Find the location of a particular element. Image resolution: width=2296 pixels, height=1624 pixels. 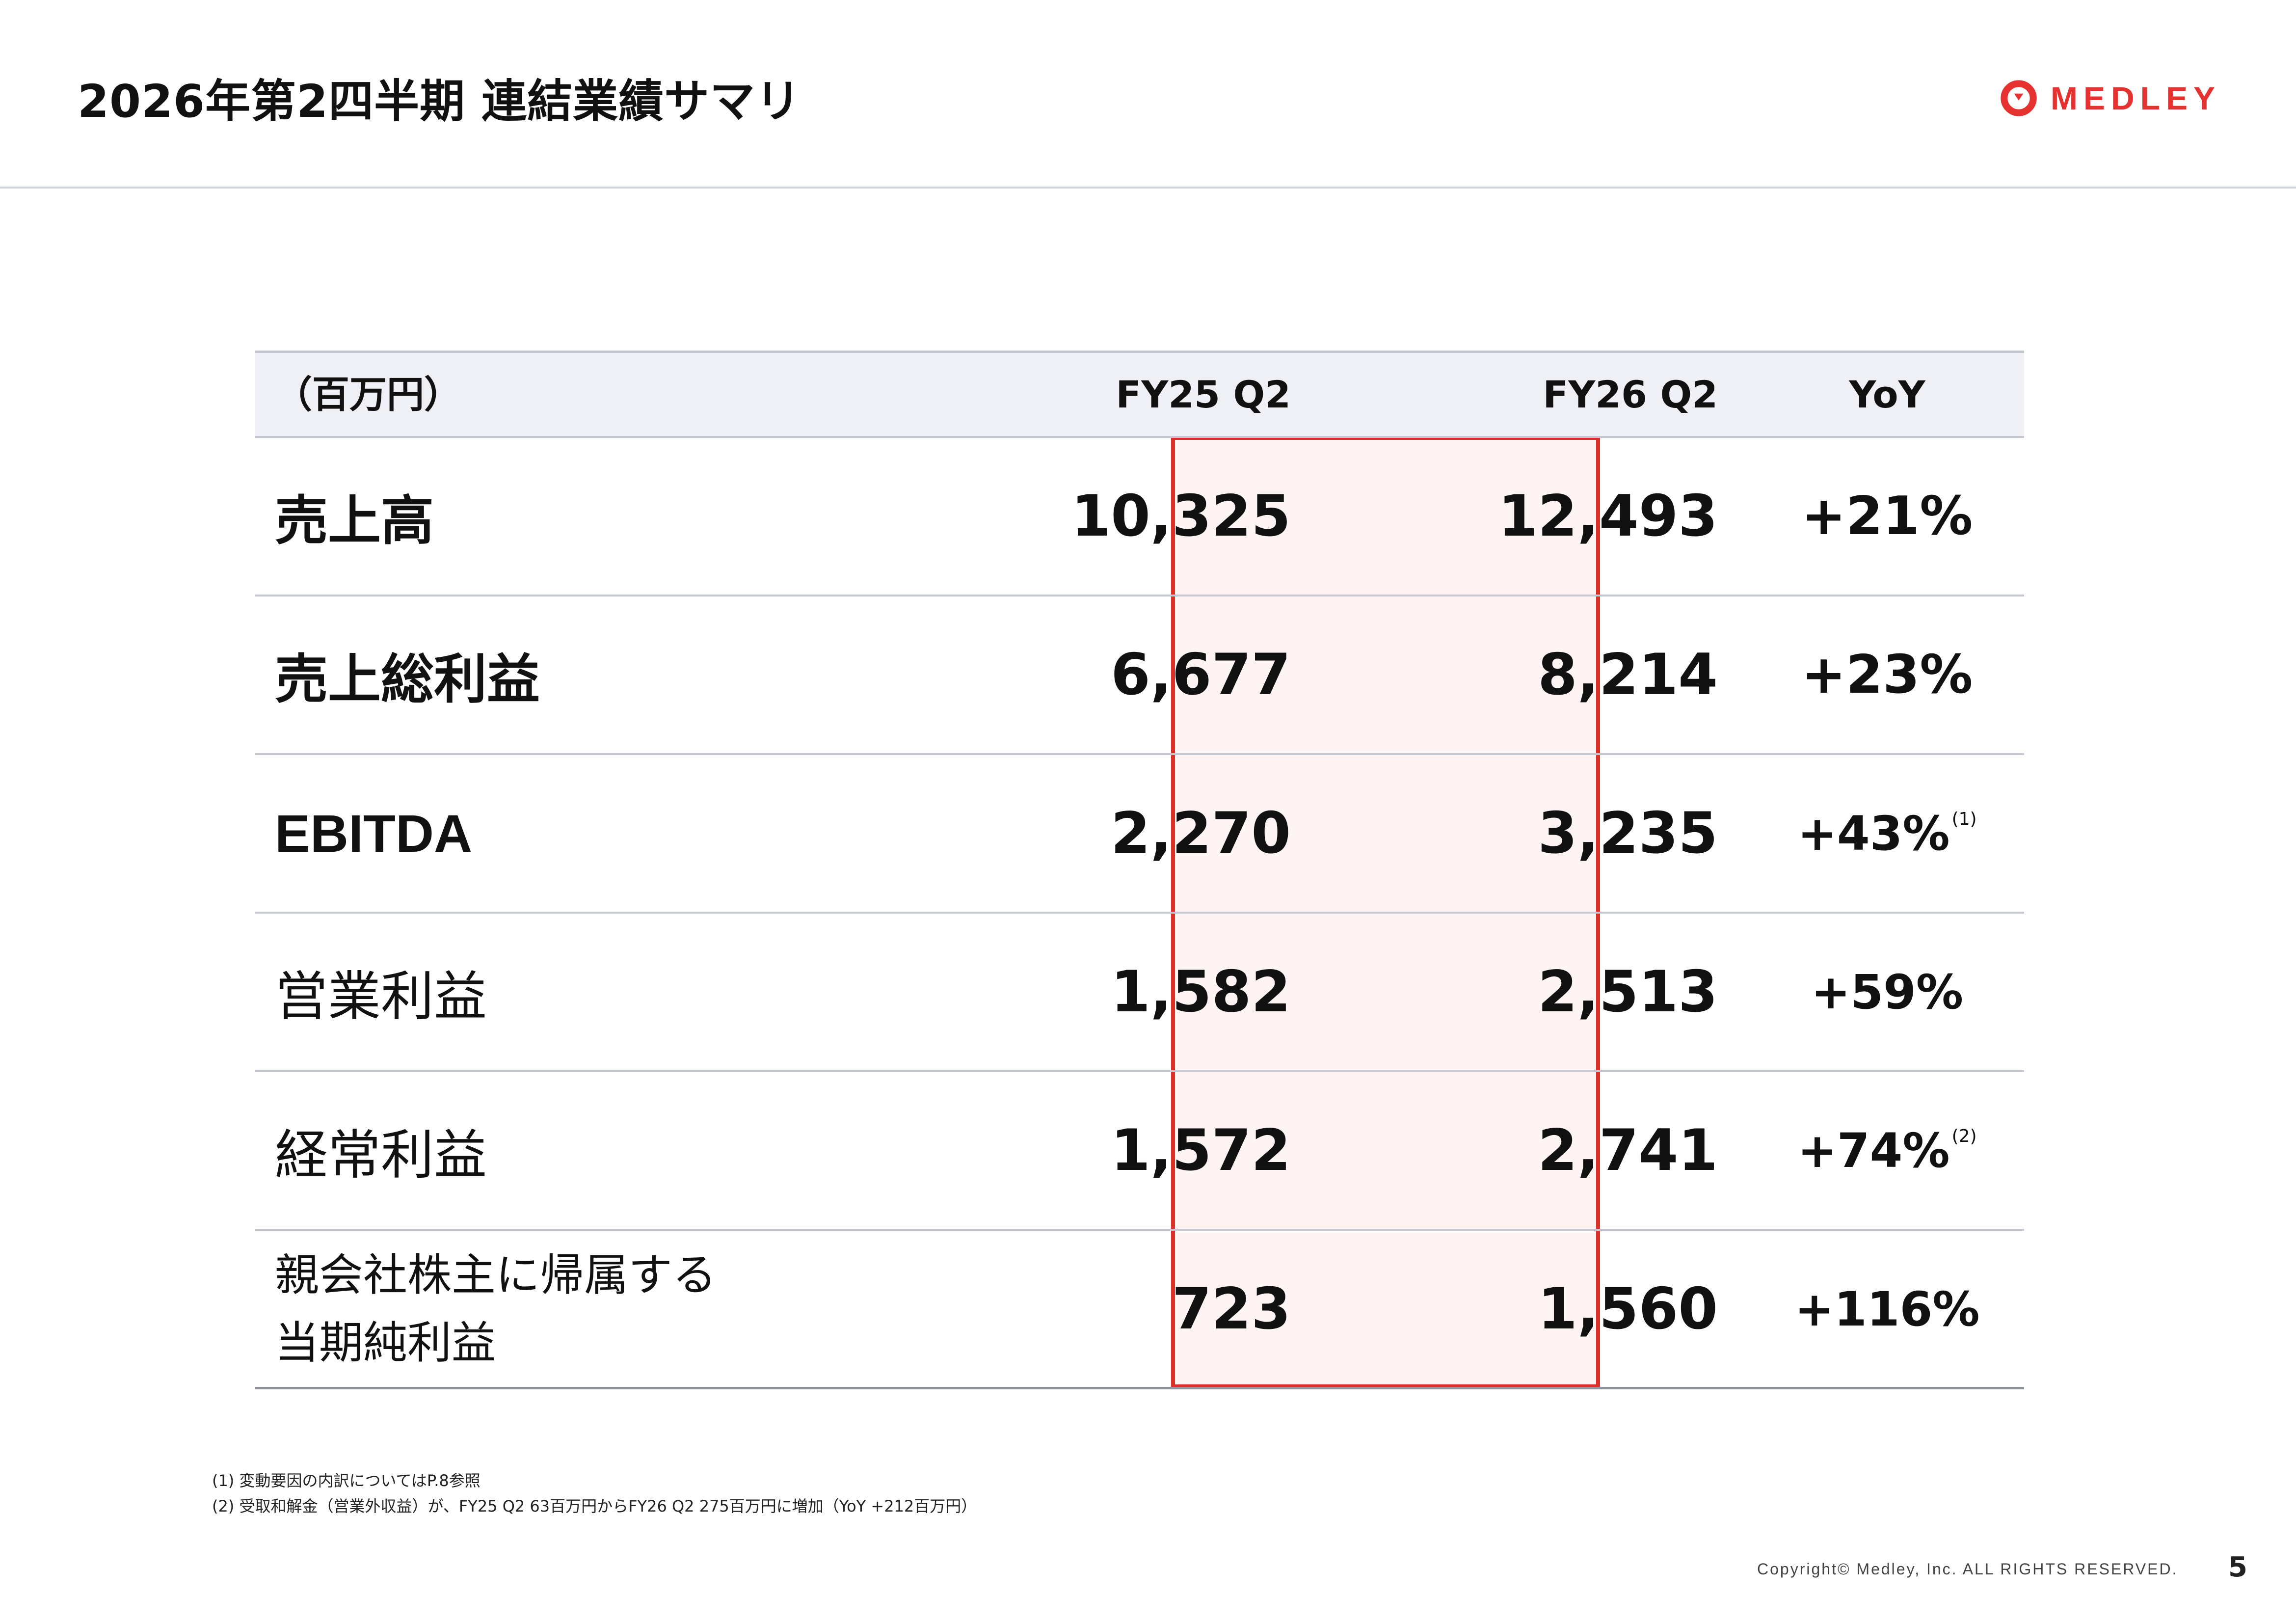

yoy-value: +21% is located at coordinates (1887, 516).